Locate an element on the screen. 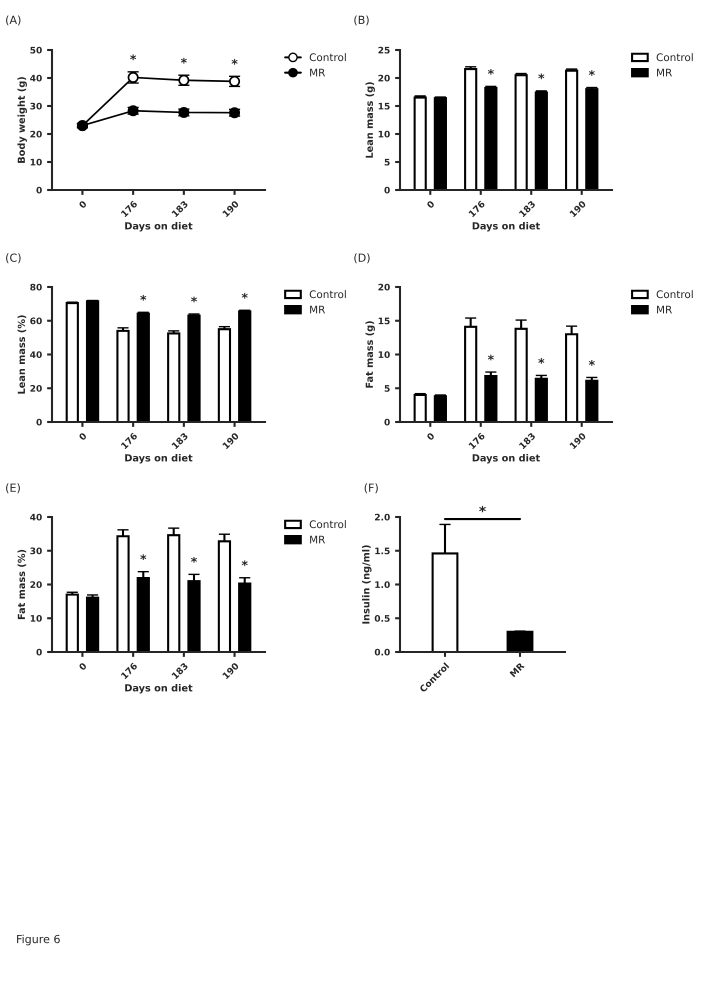  y-tick-label: 0.0 is located at coordinates (382, 652).